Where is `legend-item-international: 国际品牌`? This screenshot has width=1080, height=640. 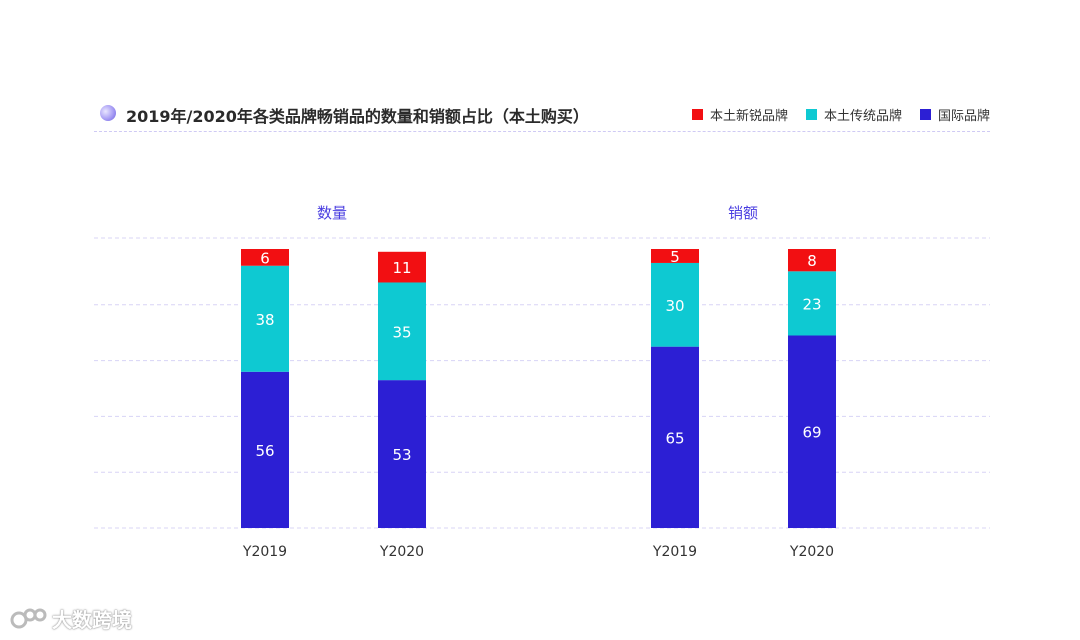
legend-item-international: 国际品牌 is located at coordinates (954, 114).